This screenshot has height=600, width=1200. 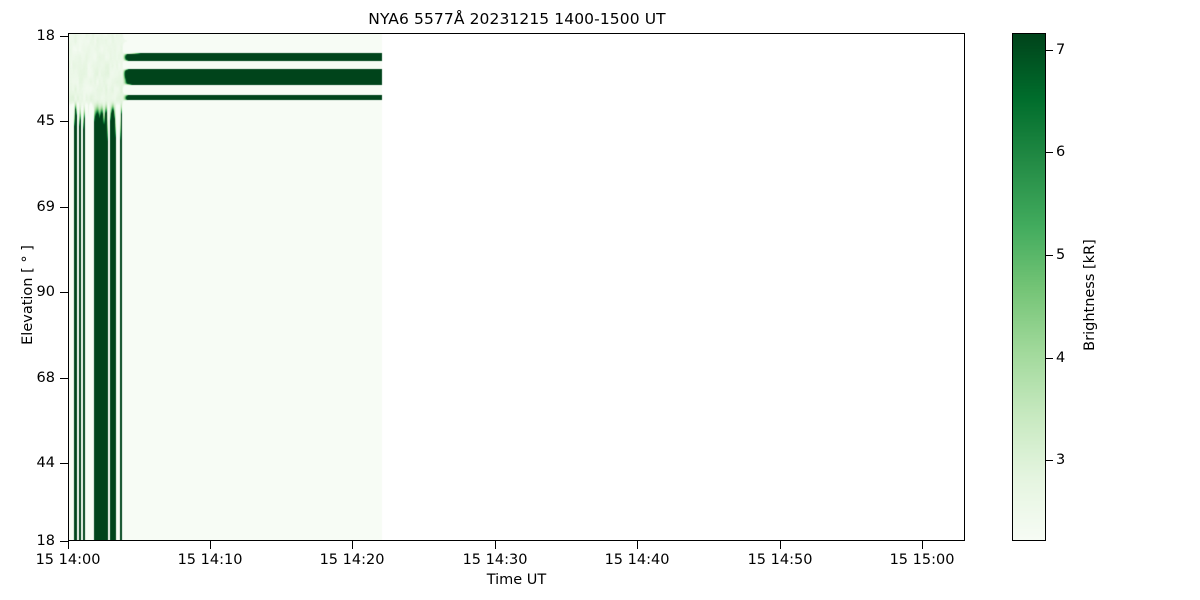 I want to click on colorbar-tick-label: 3, so click(x=1061, y=460).